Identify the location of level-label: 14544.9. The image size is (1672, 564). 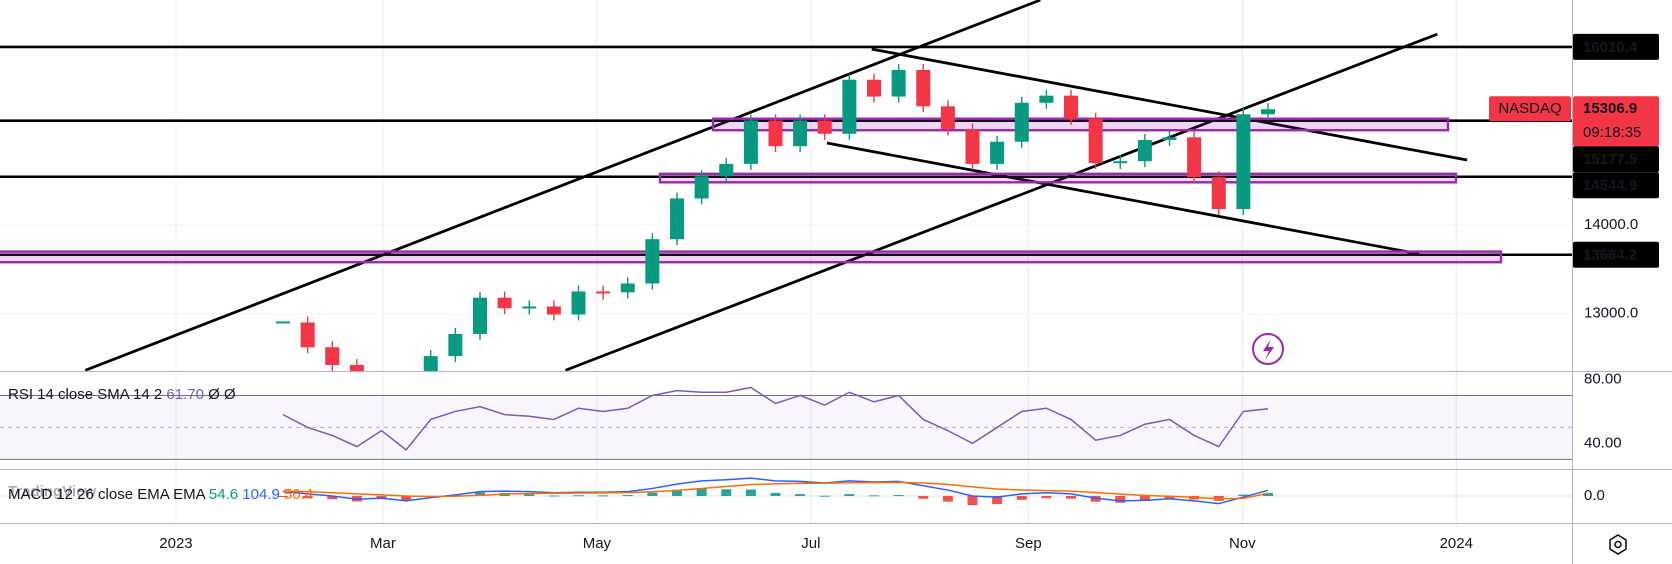
(1610, 185).